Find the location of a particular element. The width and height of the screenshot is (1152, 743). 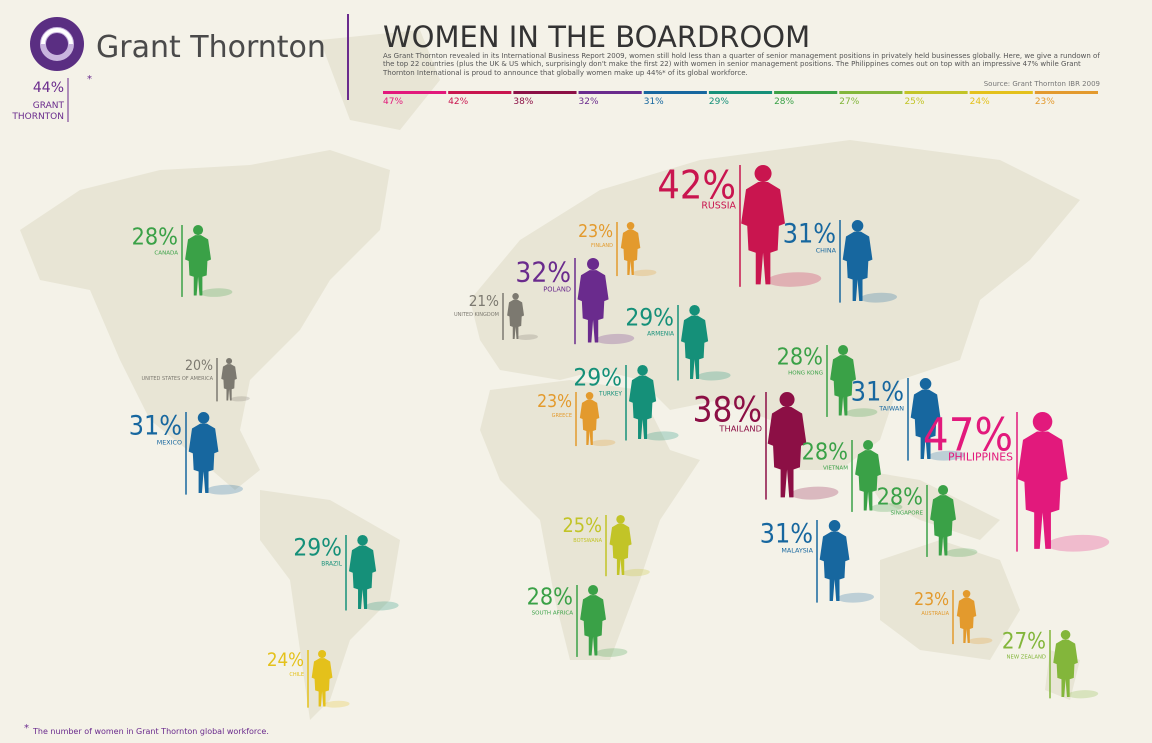

country-name: VIETNAM is located at coordinates (835, 469).